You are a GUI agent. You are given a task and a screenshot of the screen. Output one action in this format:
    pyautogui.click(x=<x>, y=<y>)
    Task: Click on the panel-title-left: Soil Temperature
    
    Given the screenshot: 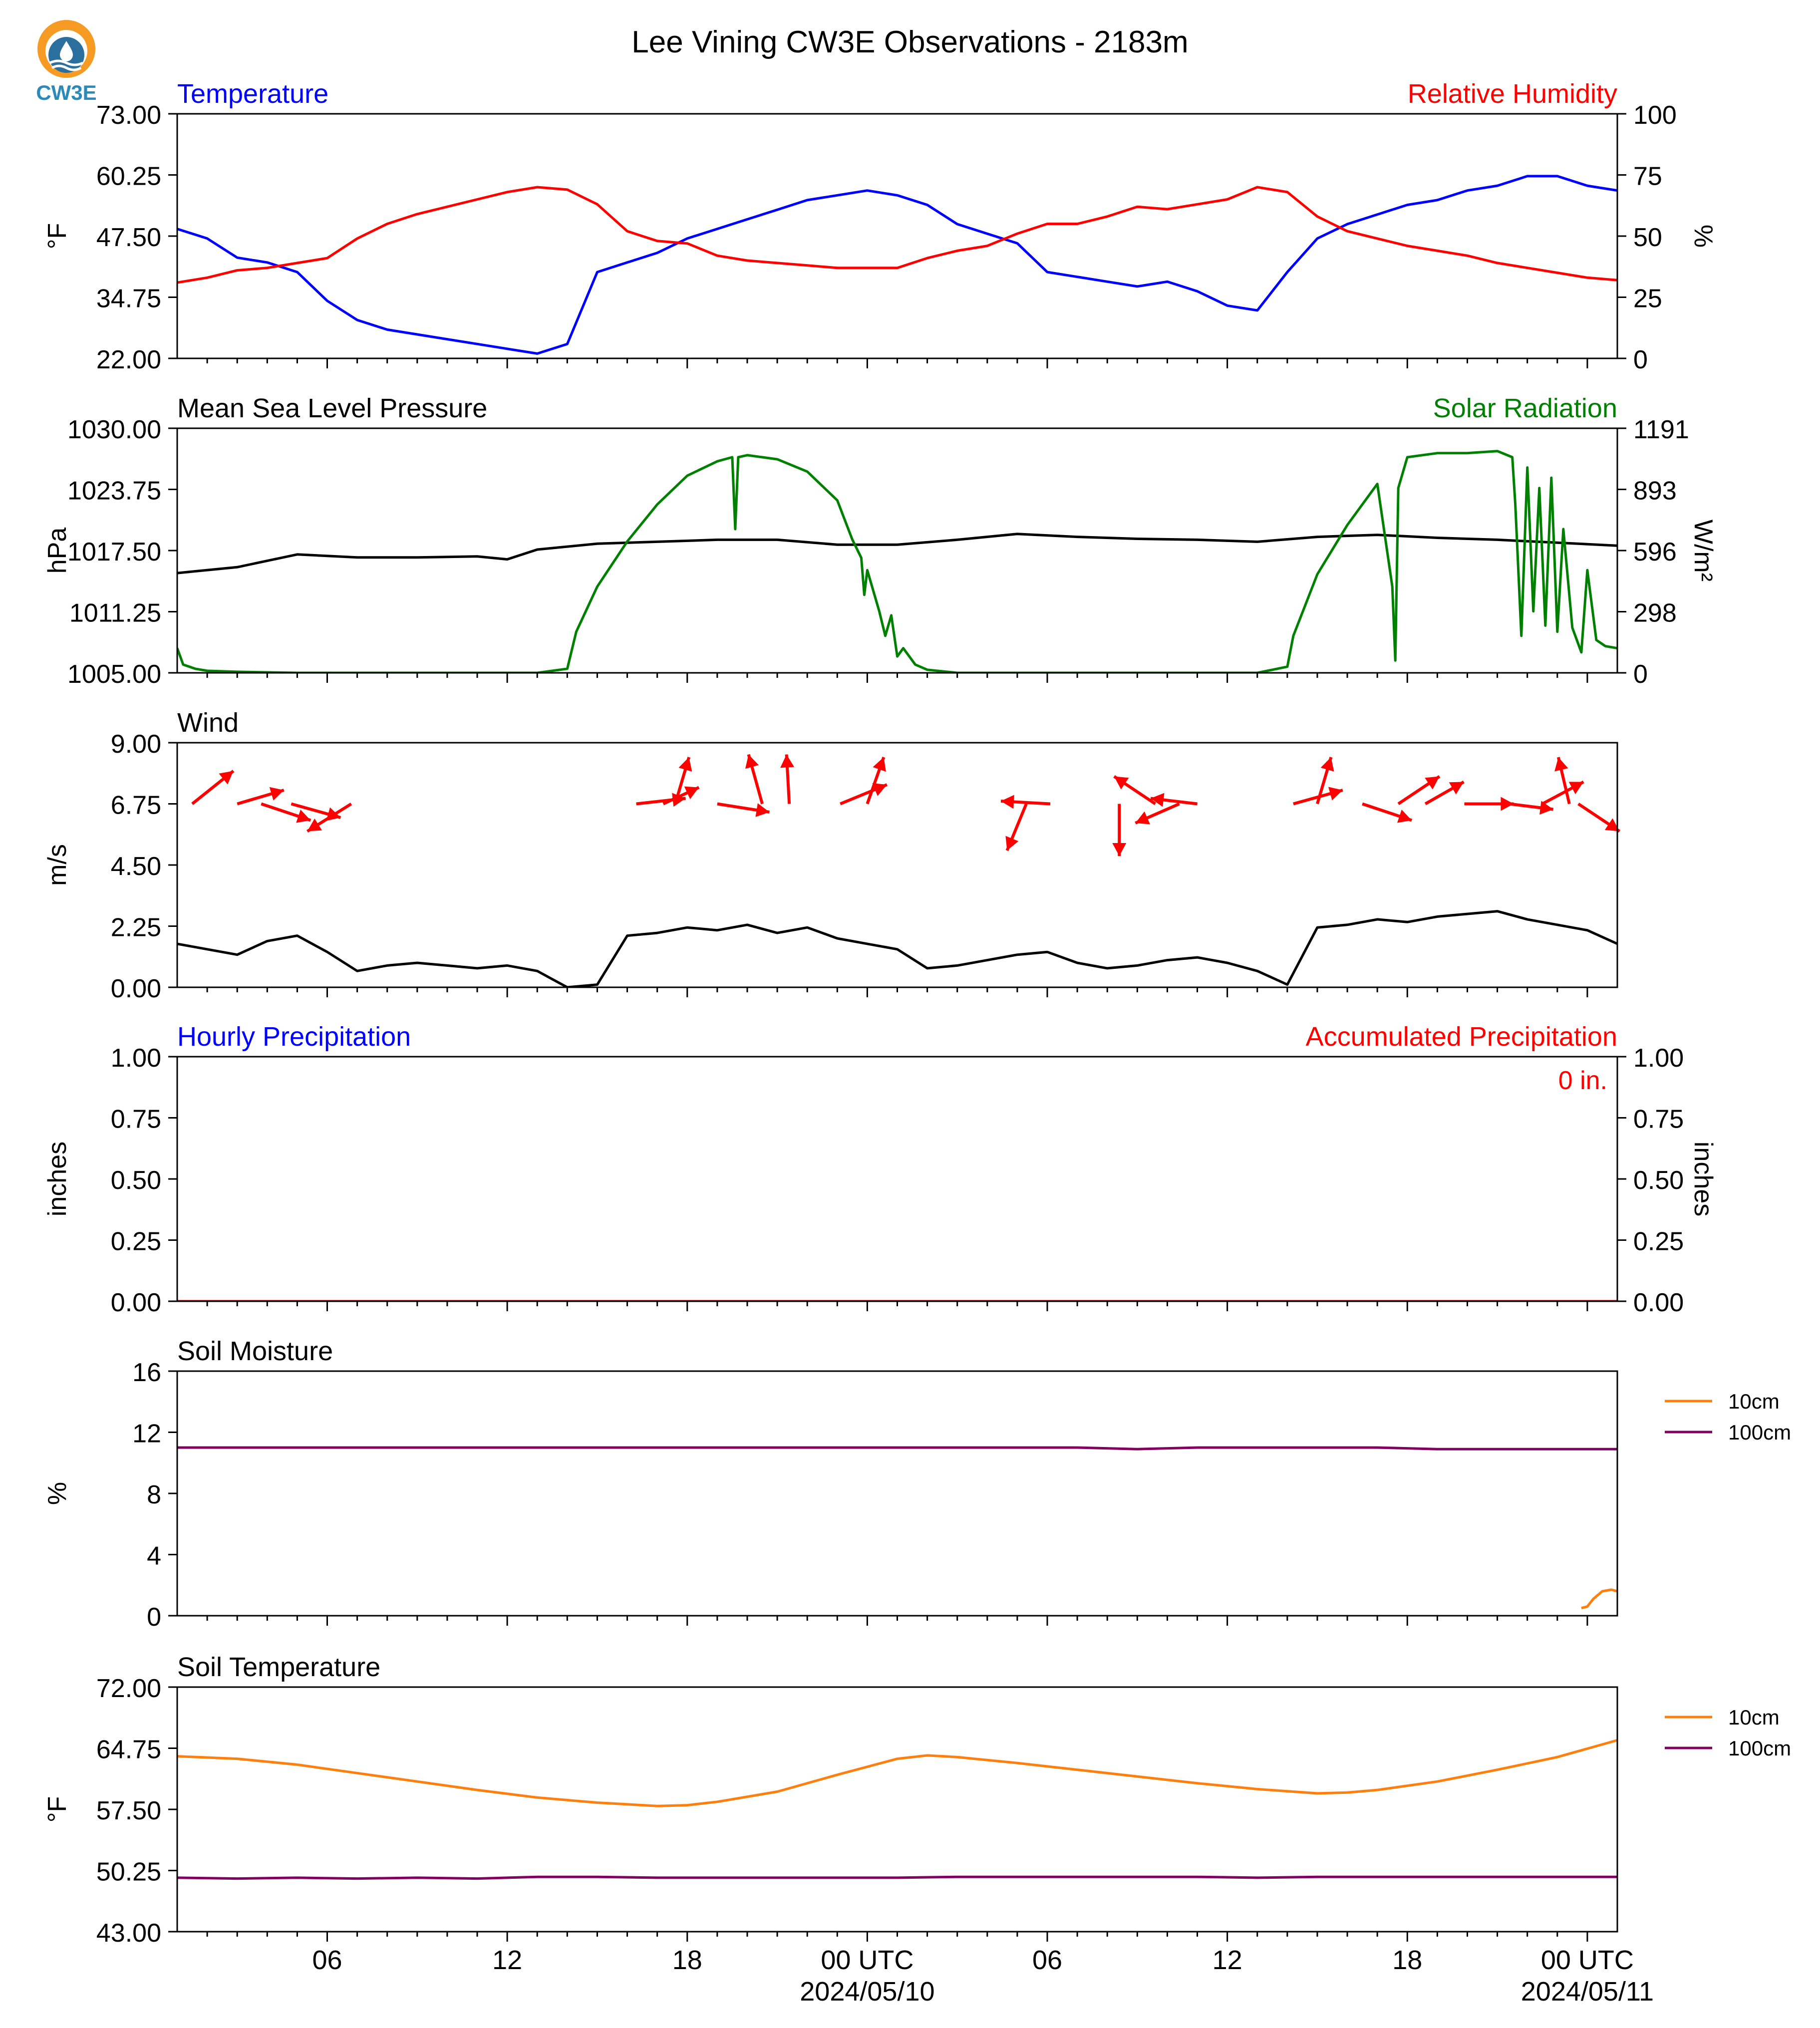 What is the action you would take?
    pyautogui.click(x=278, y=1667)
    